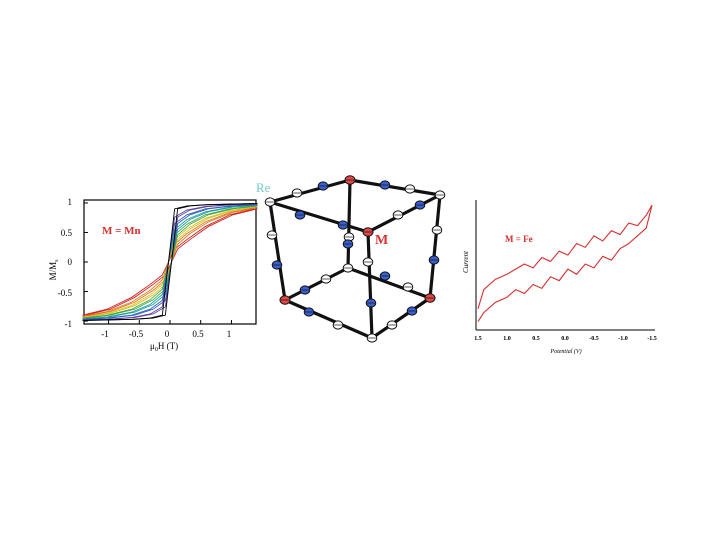  What do you see at coordinates (466, 261) in the screenshot?
I see `y-axis-label-current: Current` at bounding box center [466, 261].